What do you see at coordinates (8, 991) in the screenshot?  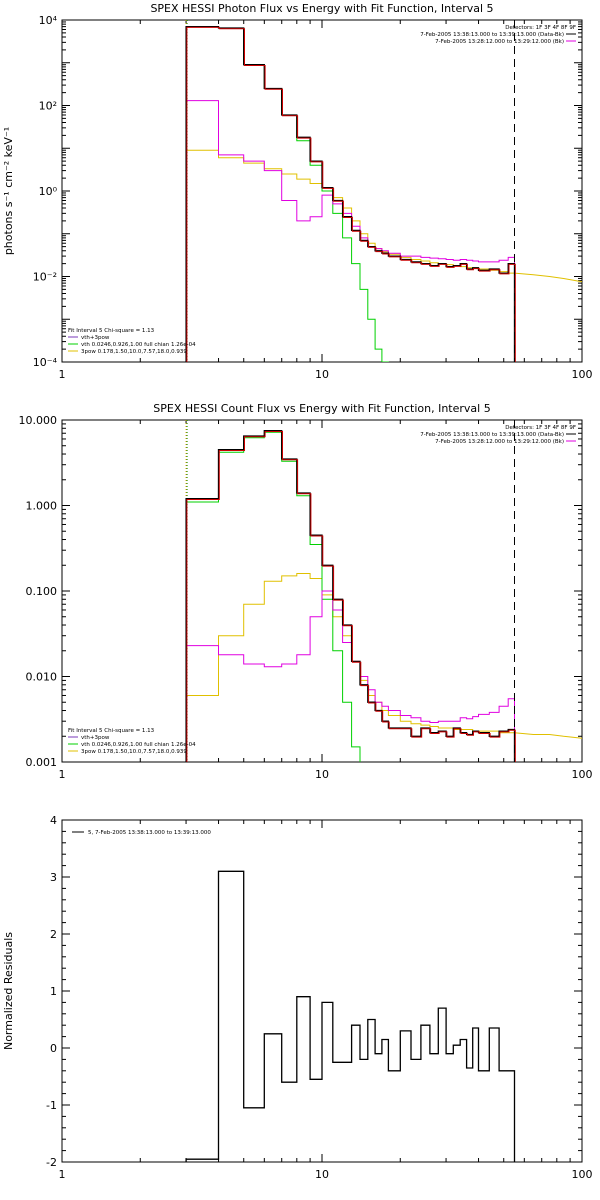 I see `y-axis-label: Normalized Residuals` at bounding box center [8, 991].